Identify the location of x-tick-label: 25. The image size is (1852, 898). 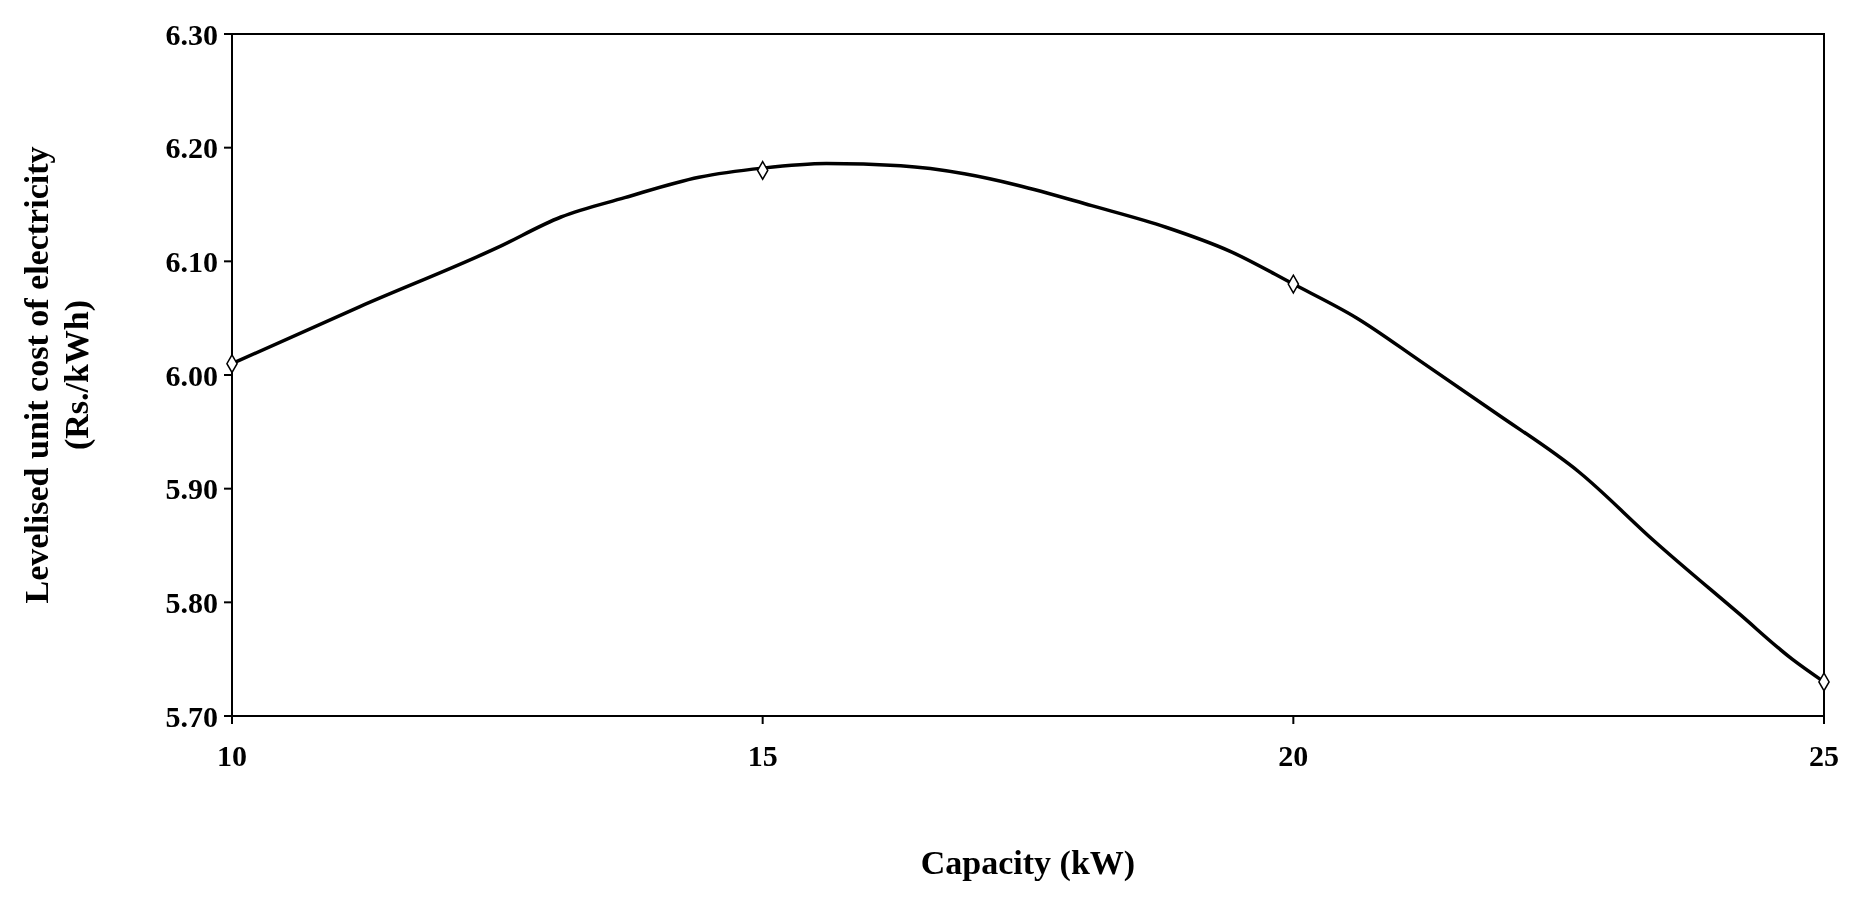
(1824, 755).